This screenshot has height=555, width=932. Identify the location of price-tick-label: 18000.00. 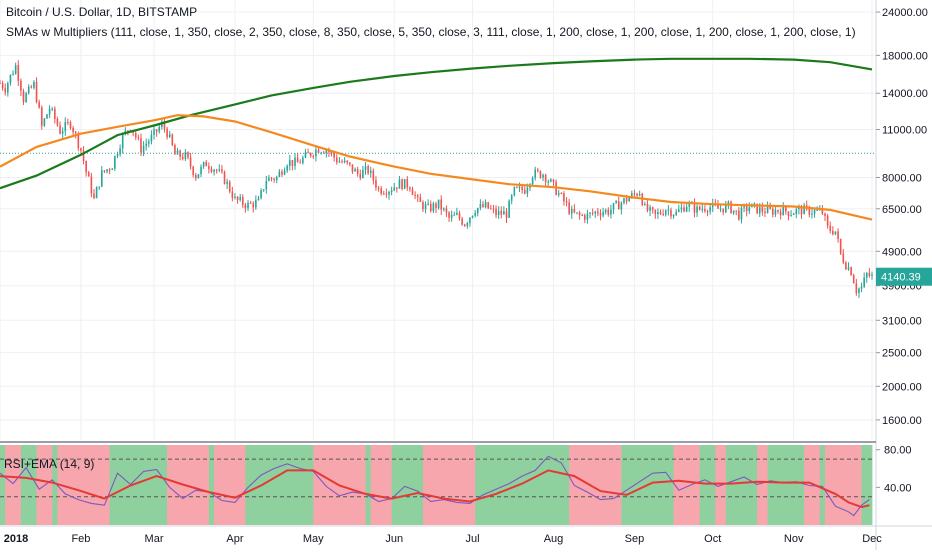
(905, 56).